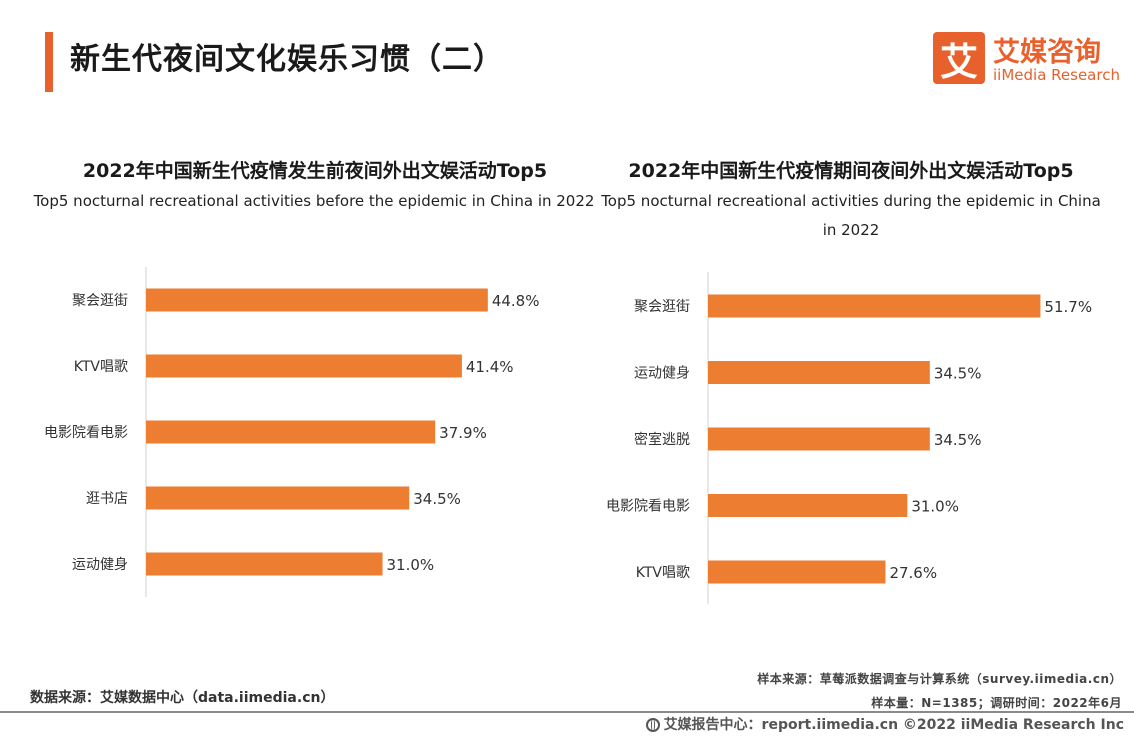 The height and width of the screenshot is (737, 1134). I want to click on left-chart-value-label: 31.0%, so click(411, 565).